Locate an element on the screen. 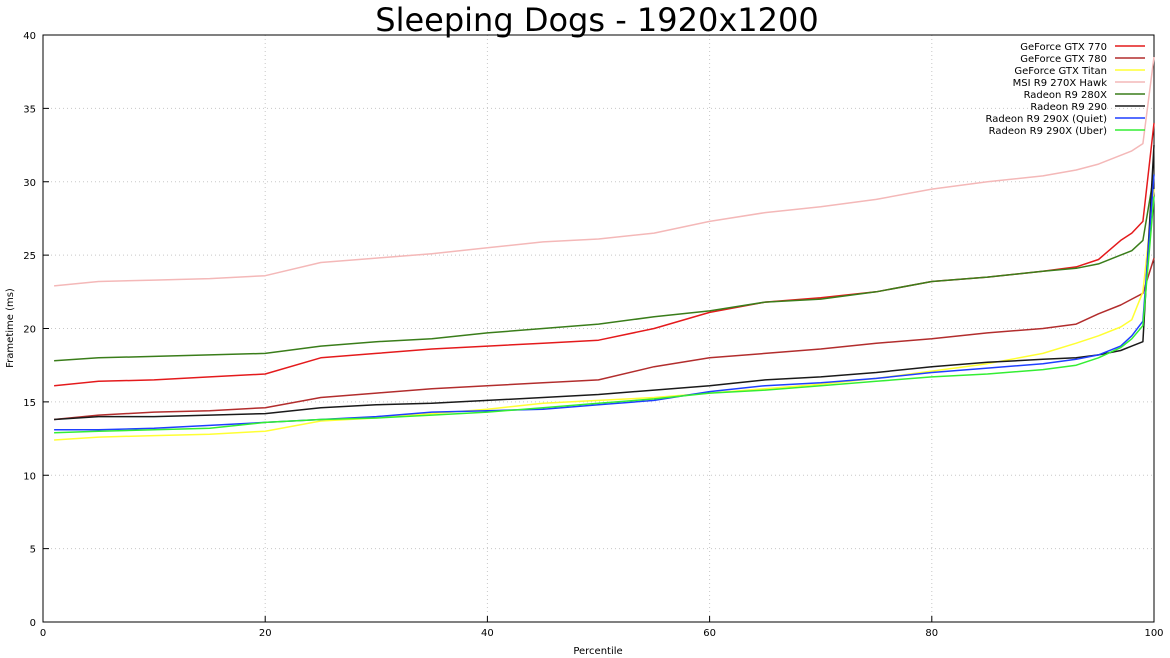 This screenshot has height=658, width=1170. legend-label-5: Radeon R9 280X is located at coordinates (1066, 95).